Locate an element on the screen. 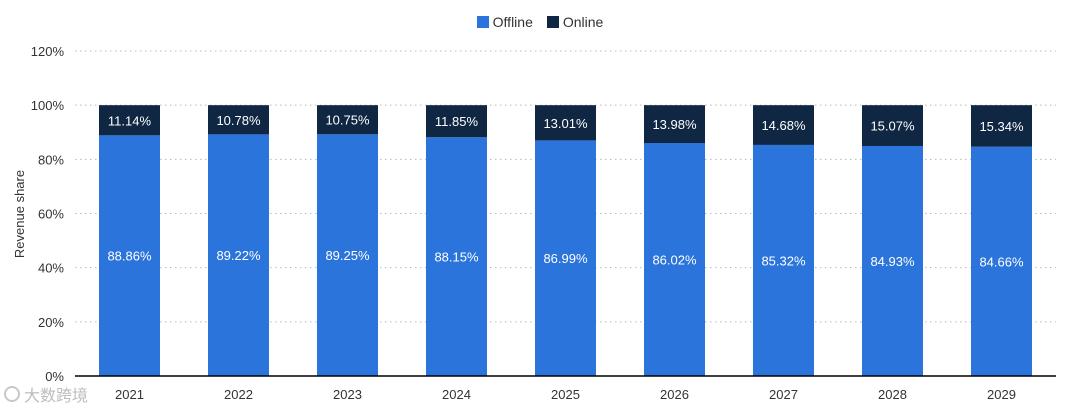 The image size is (1080, 413). data-label-online: 14.68% is located at coordinates (783, 125).